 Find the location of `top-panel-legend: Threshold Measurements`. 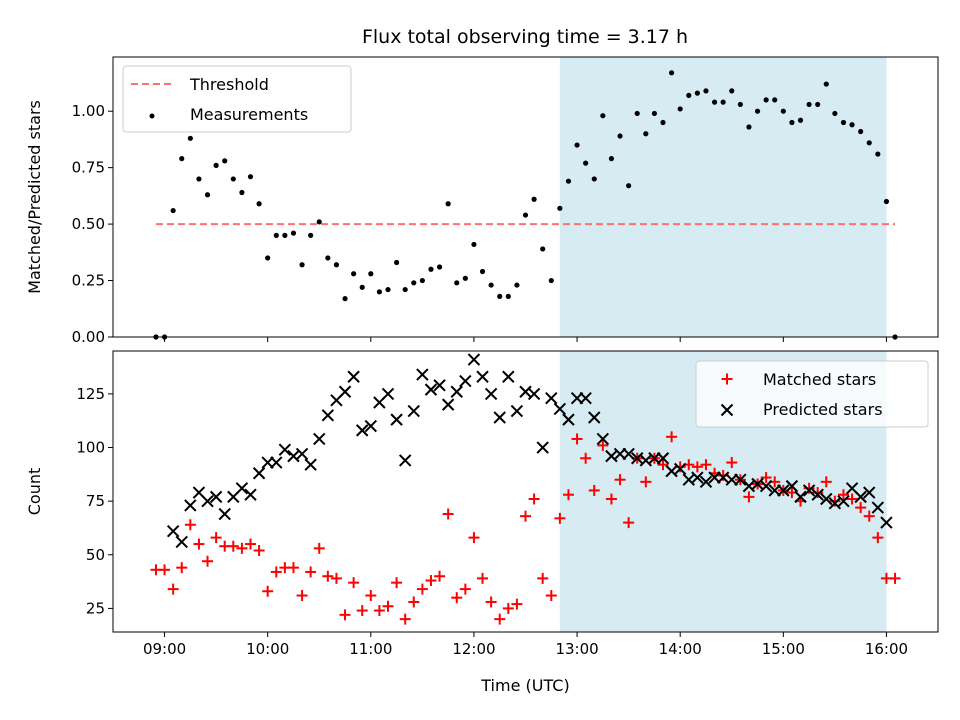

top-panel-legend: Threshold Measurements is located at coordinates (237, 99).